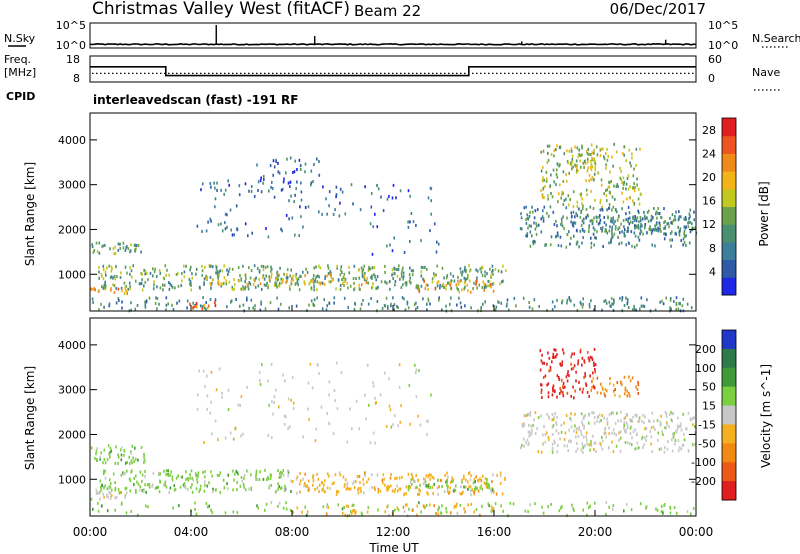 Image resolution: width=800 pixels, height=554 pixels. What do you see at coordinates (776, 38) in the screenshot?
I see `noise-search-label: N.Search` at bounding box center [776, 38].